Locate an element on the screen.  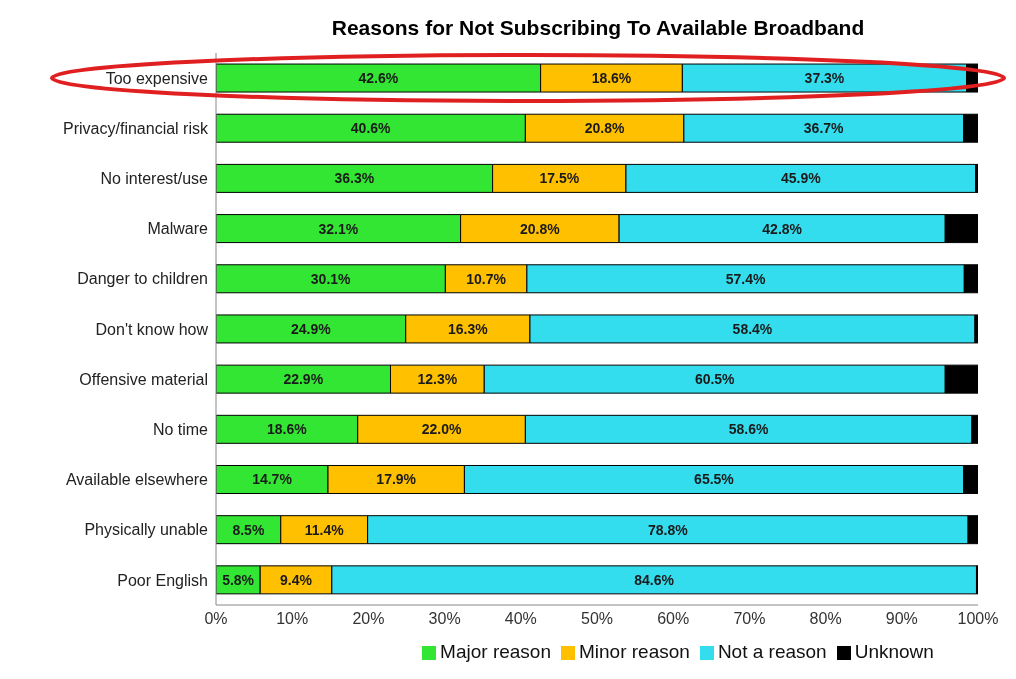
data-label: 36.3% is located at coordinates (354, 178).